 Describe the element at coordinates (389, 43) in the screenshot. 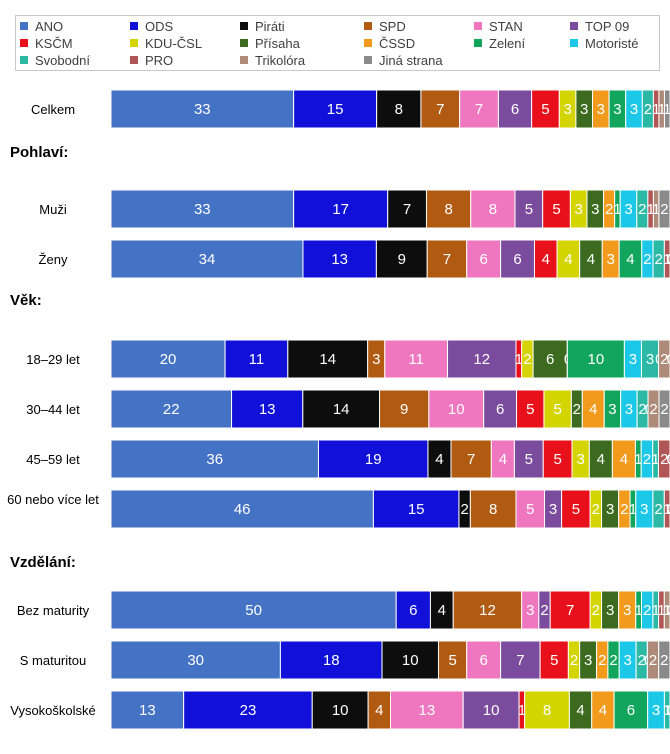

I see `legend-entry: ČSSD` at that location.